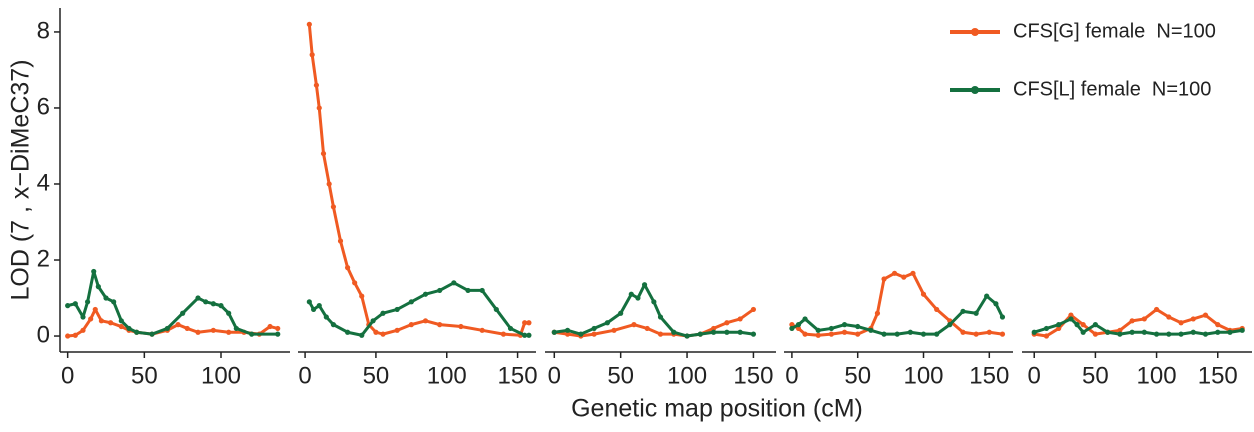  I want to click on y-axis-label: LOD (7 , x−DiMeC37), so click(21, 179).